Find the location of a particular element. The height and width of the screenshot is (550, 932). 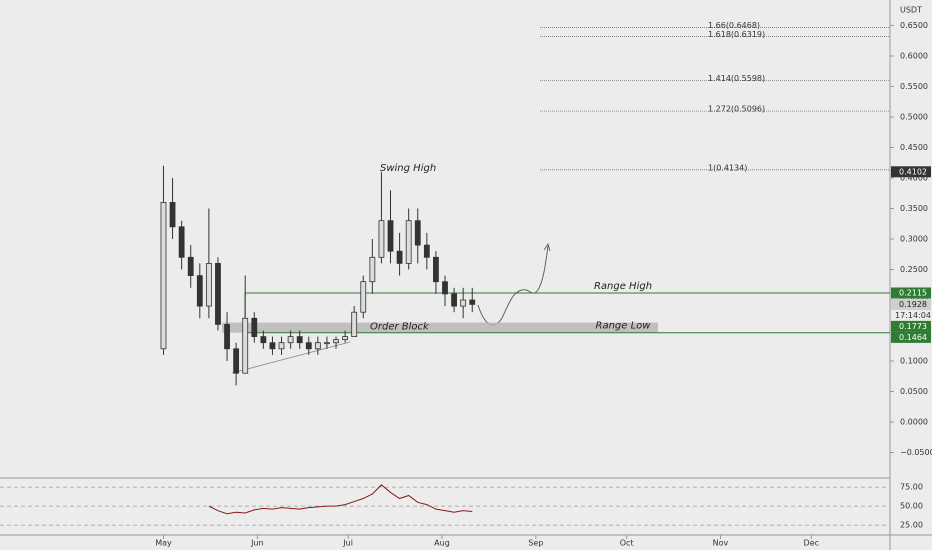

swing-high-label: Swing High is located at coordinates (408, 168).